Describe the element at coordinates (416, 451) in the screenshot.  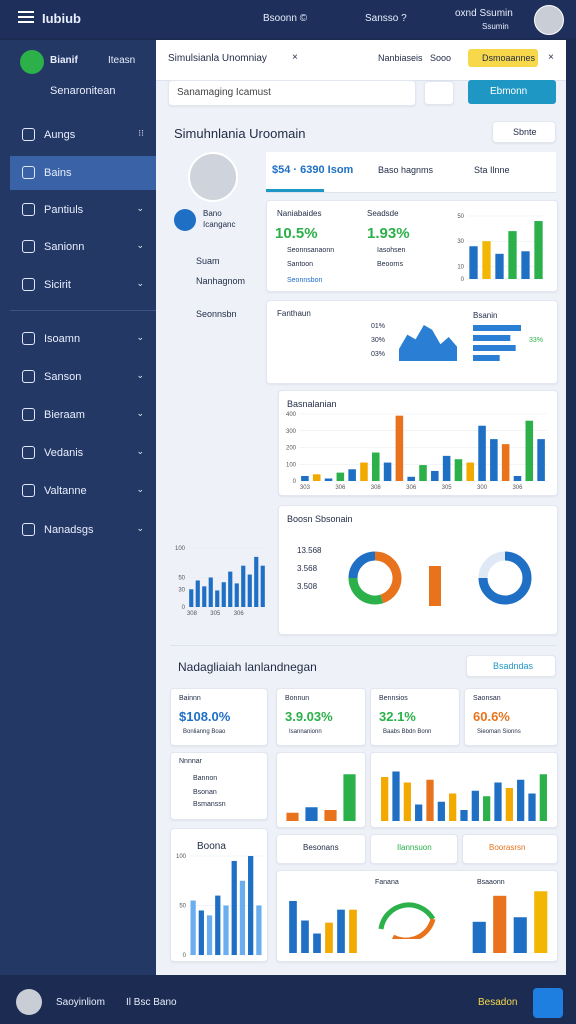
I see `chart: 0 100 200 300 400 303 306 308 306 305 300 306` at that location.